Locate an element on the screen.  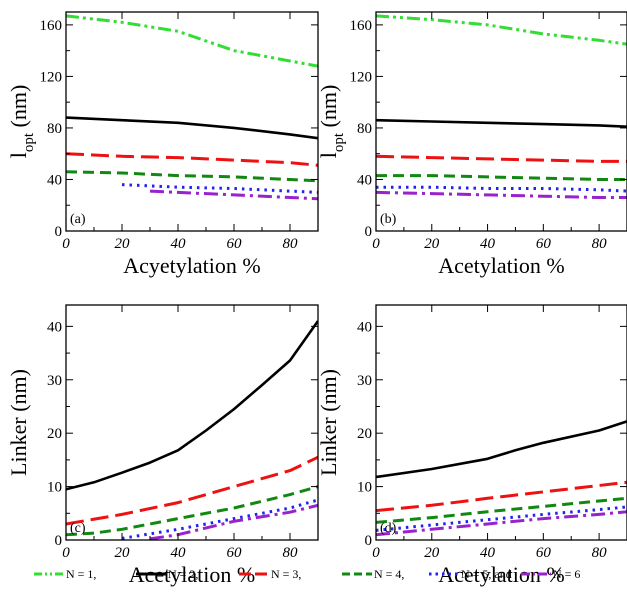
legend-label-n6: N = 6 is located at coordinates (566, 574).